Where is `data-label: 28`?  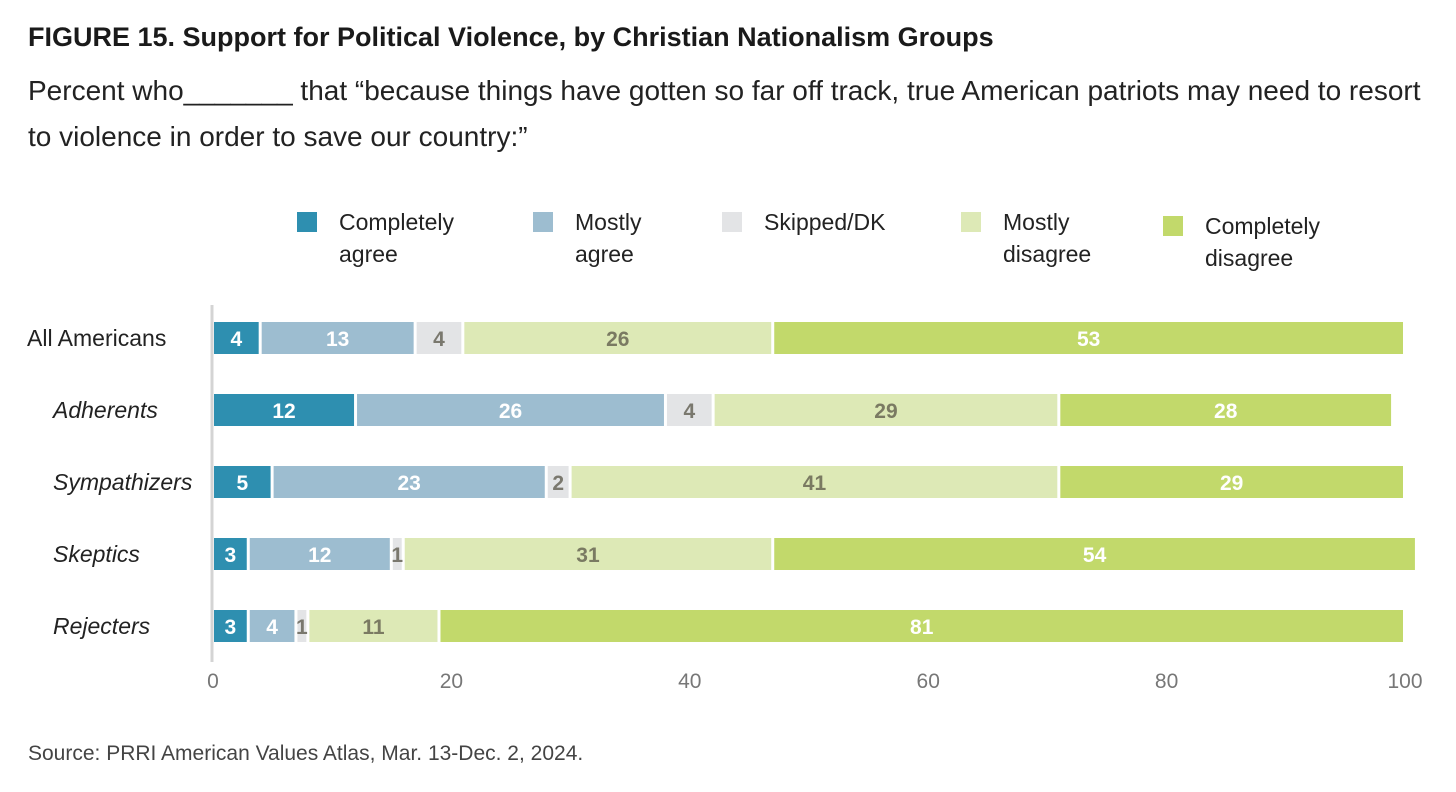
data-label: 28 is located at coordinates (1226, 411).